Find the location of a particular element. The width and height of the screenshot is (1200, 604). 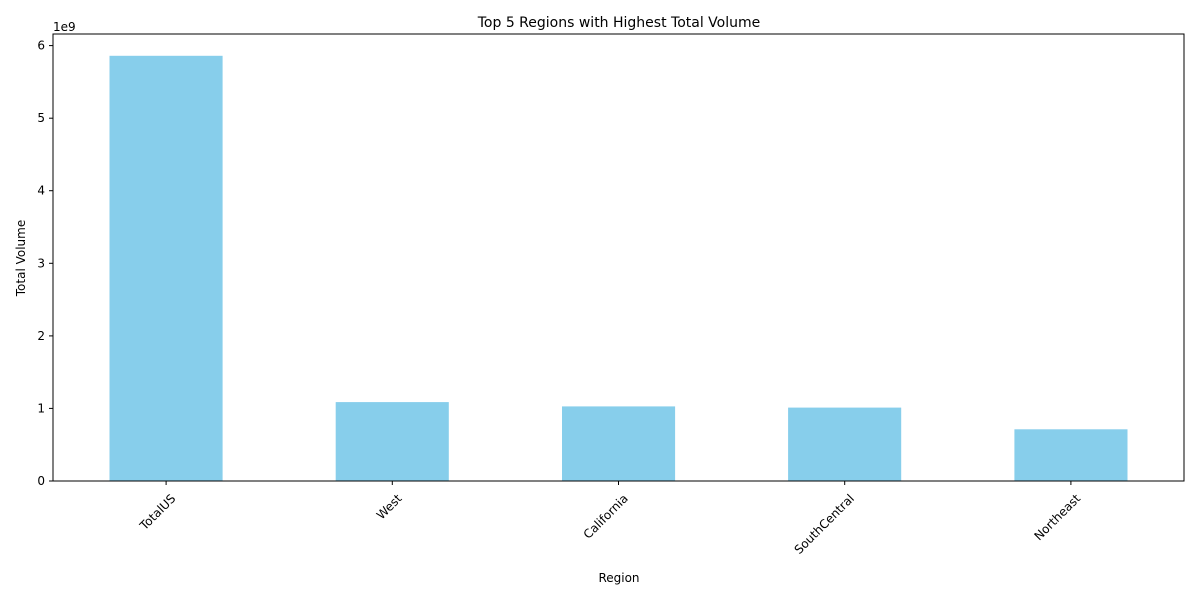

x-tick-label: Northeast is located at coordinates (1057, 517).